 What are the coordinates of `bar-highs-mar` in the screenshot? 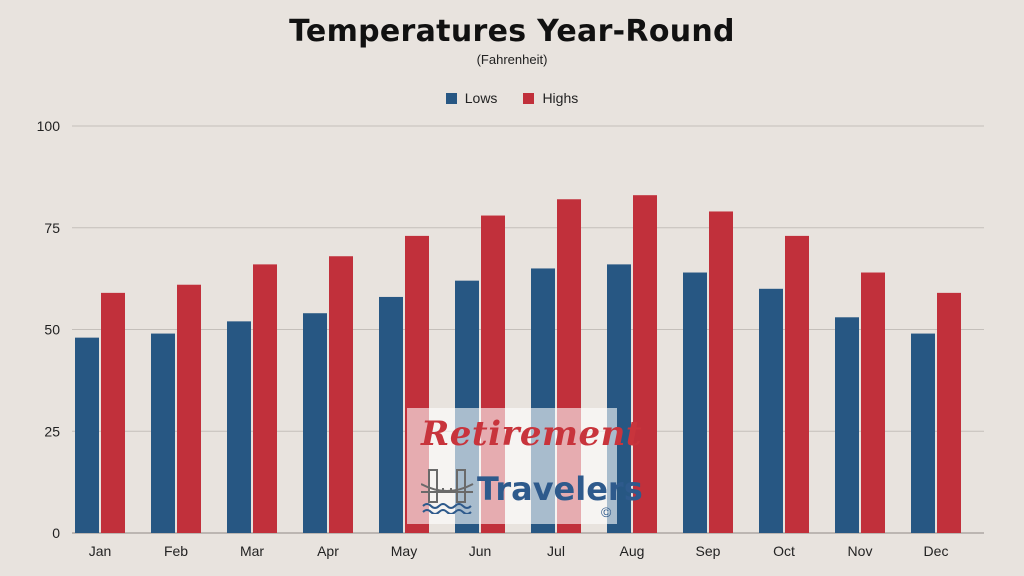 It's located at (265, 398).